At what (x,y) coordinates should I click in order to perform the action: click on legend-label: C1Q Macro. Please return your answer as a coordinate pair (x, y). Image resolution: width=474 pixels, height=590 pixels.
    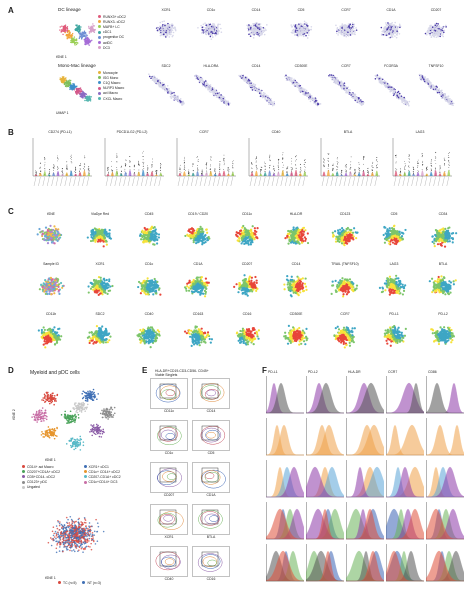
    Looking at the image, I should click on (112, 82).